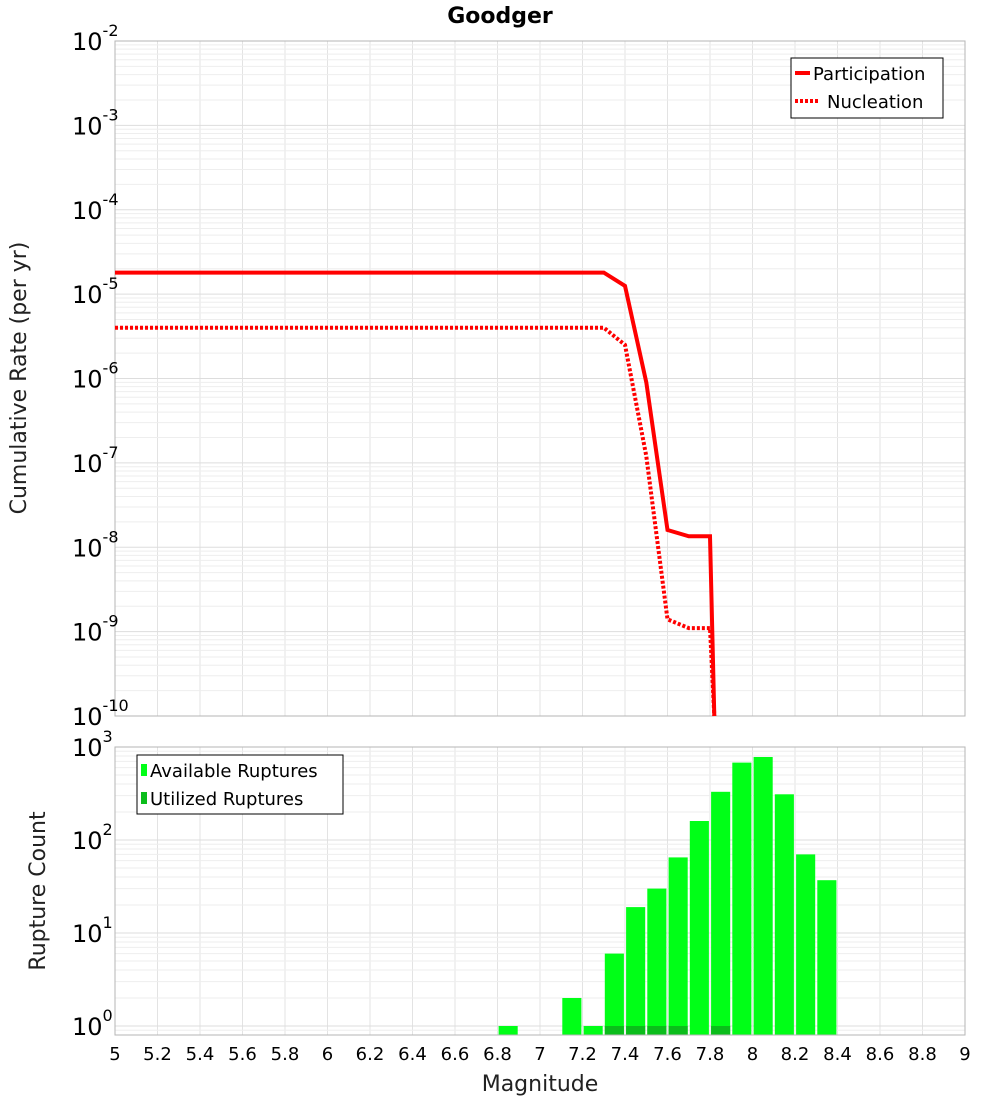  Describe the element at coordinates (116, 705) in the screenshot. I see `rate-y-tick-exponent: -10` at that location.